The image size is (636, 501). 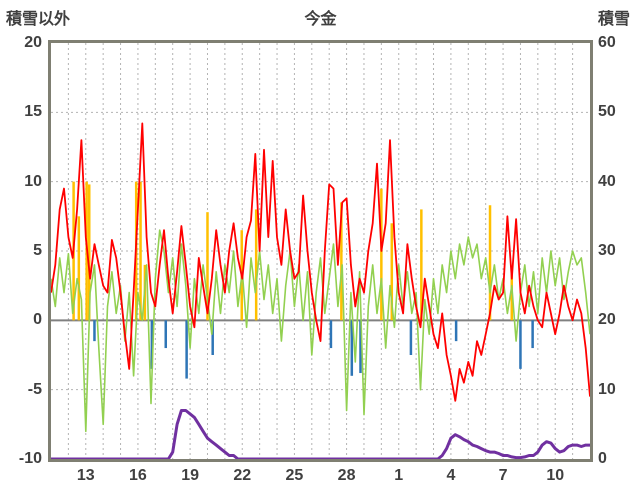 What do you see at coordinates (346, 475) in the screenshot?
I see `x-axis-tick: 28` at bounding box center [346, 475].